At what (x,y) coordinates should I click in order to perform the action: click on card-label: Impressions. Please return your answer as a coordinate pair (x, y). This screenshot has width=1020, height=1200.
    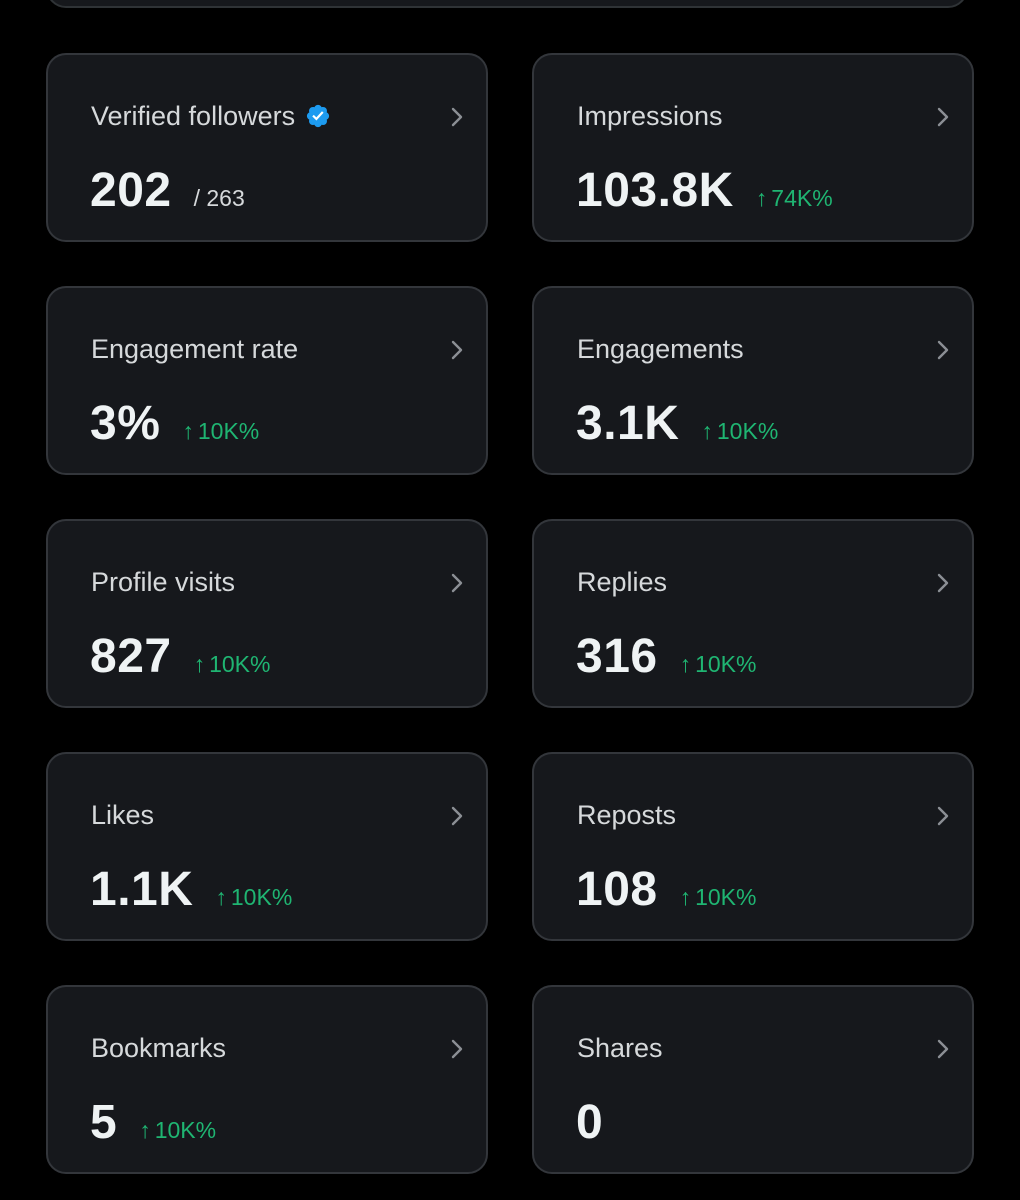
    Looking at the image, I should click on (650, 116).